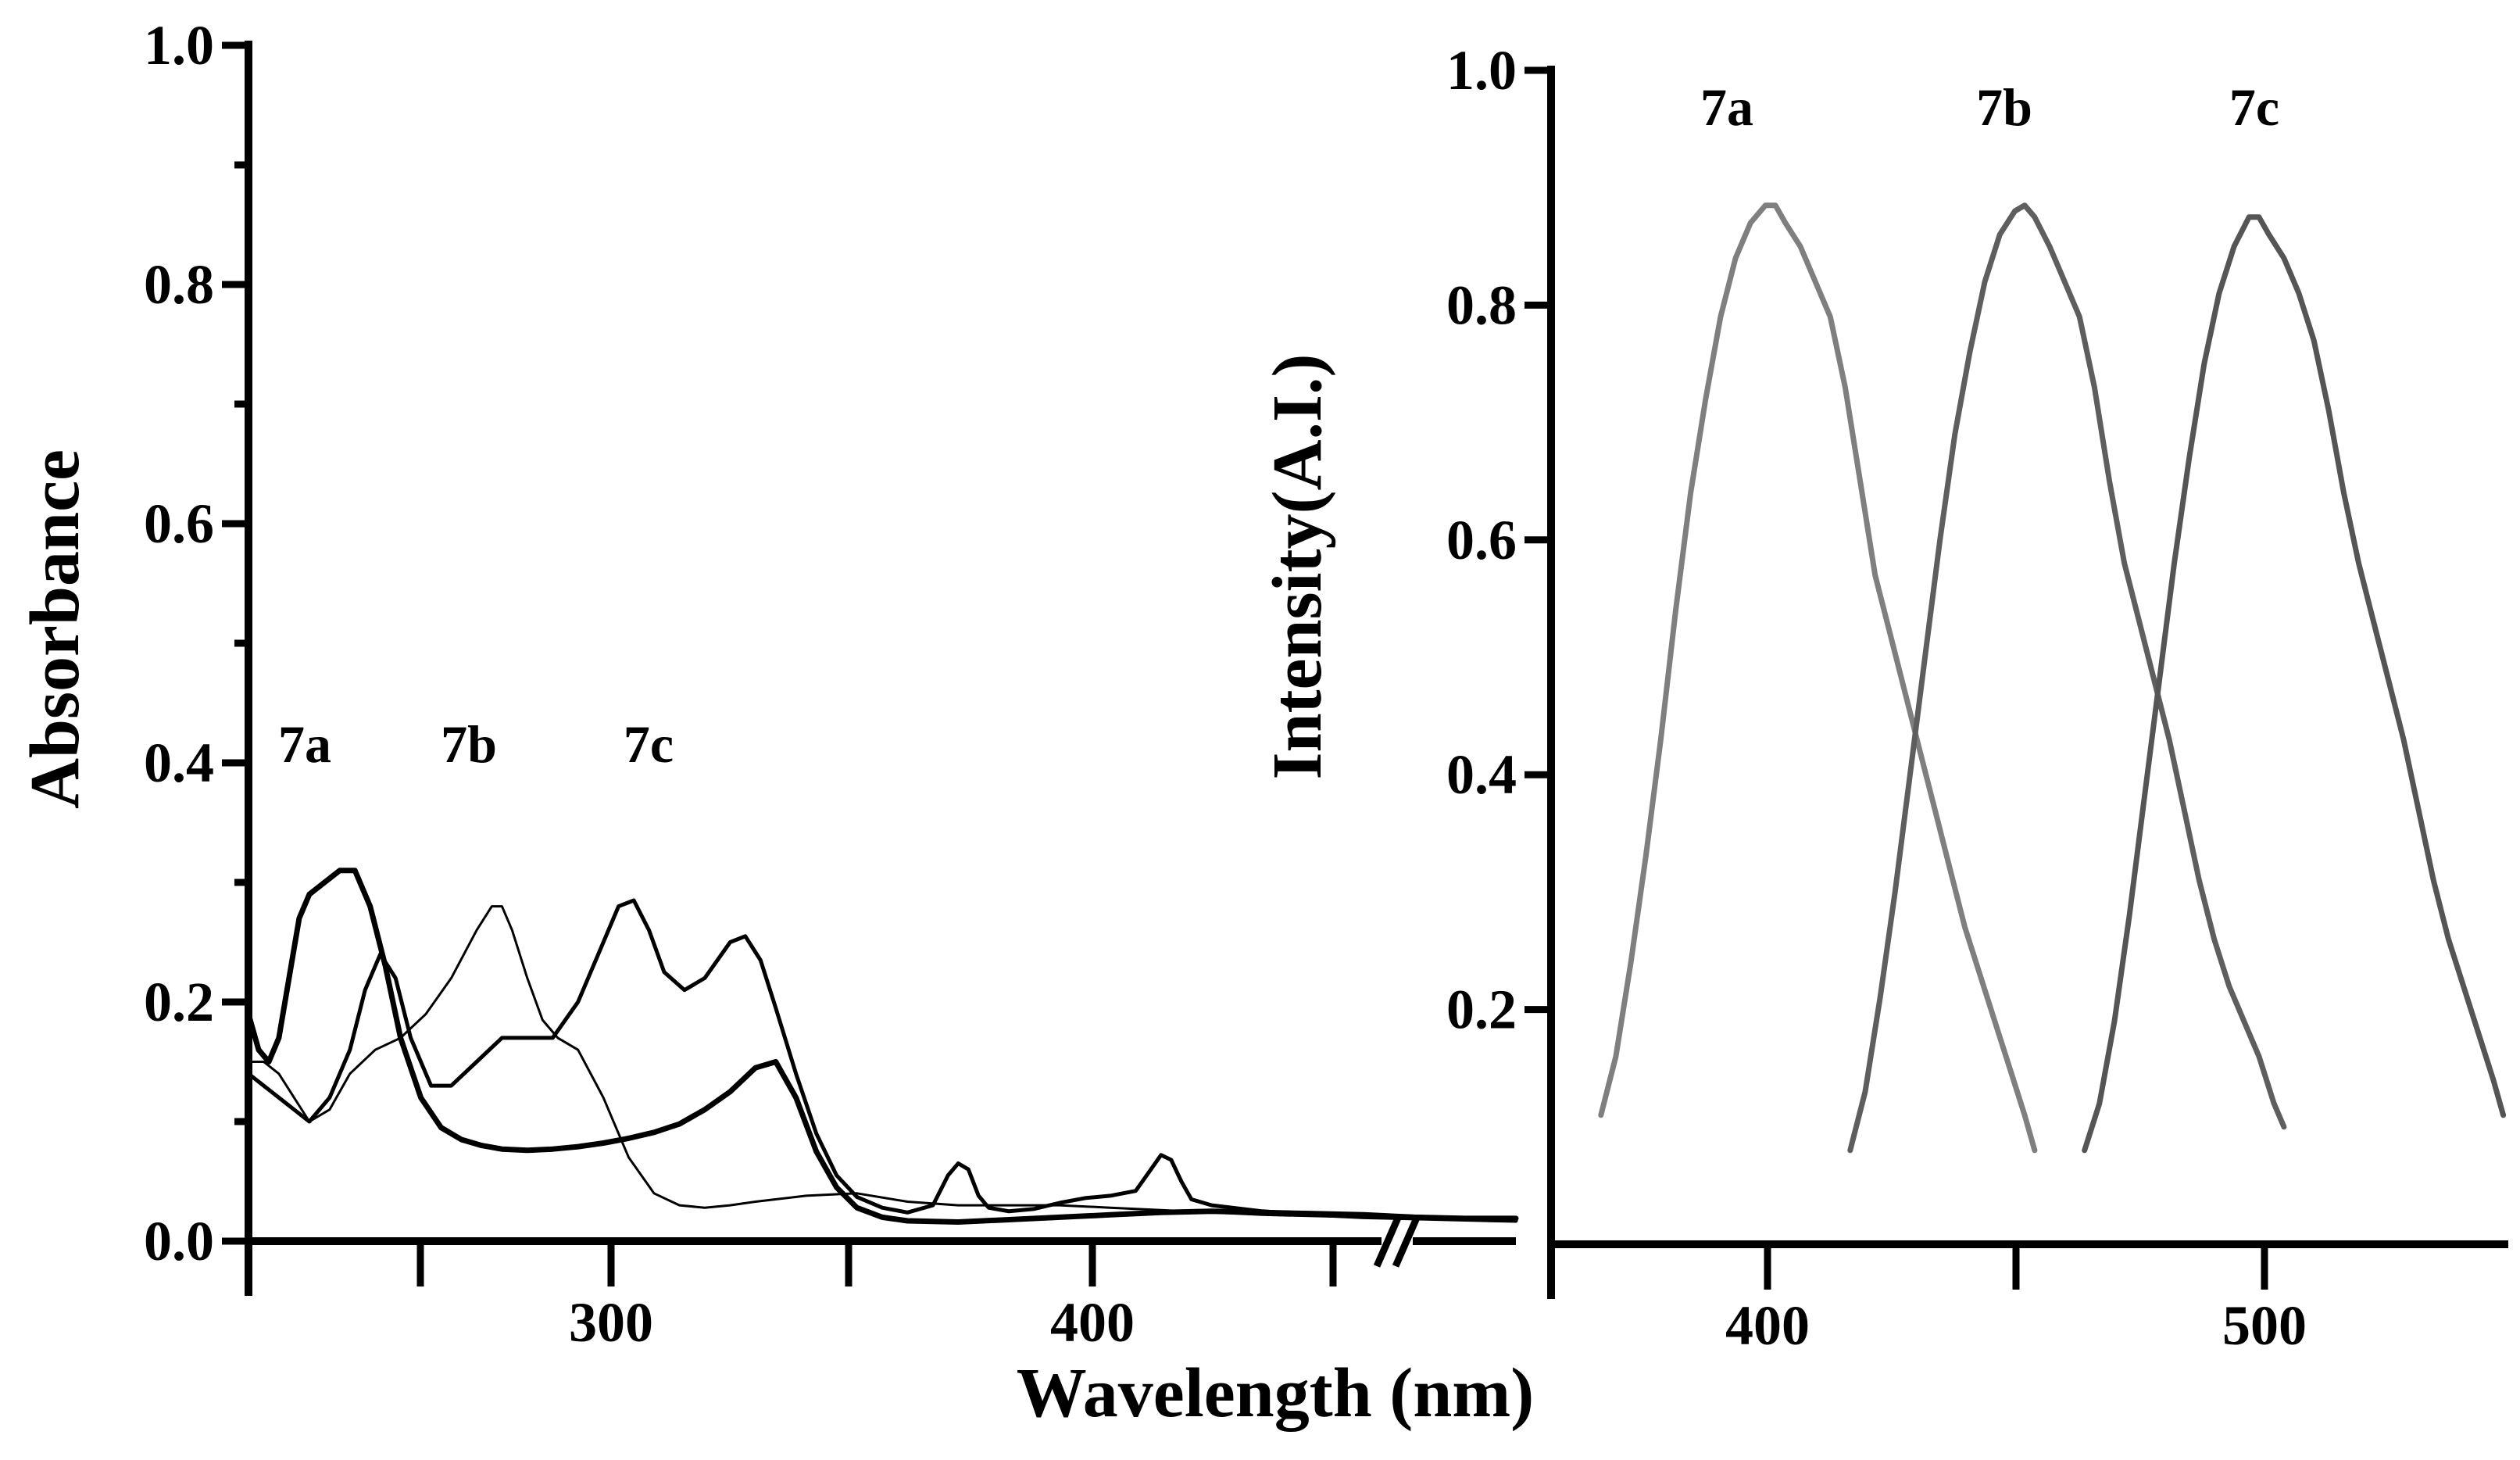 The width and height of the screenshot is (2520, 1460). What do you see at coordinates (179, 1241) in the screenshot?
I see `y-tick-label: 0.0` at bounding box center [179, 1241].